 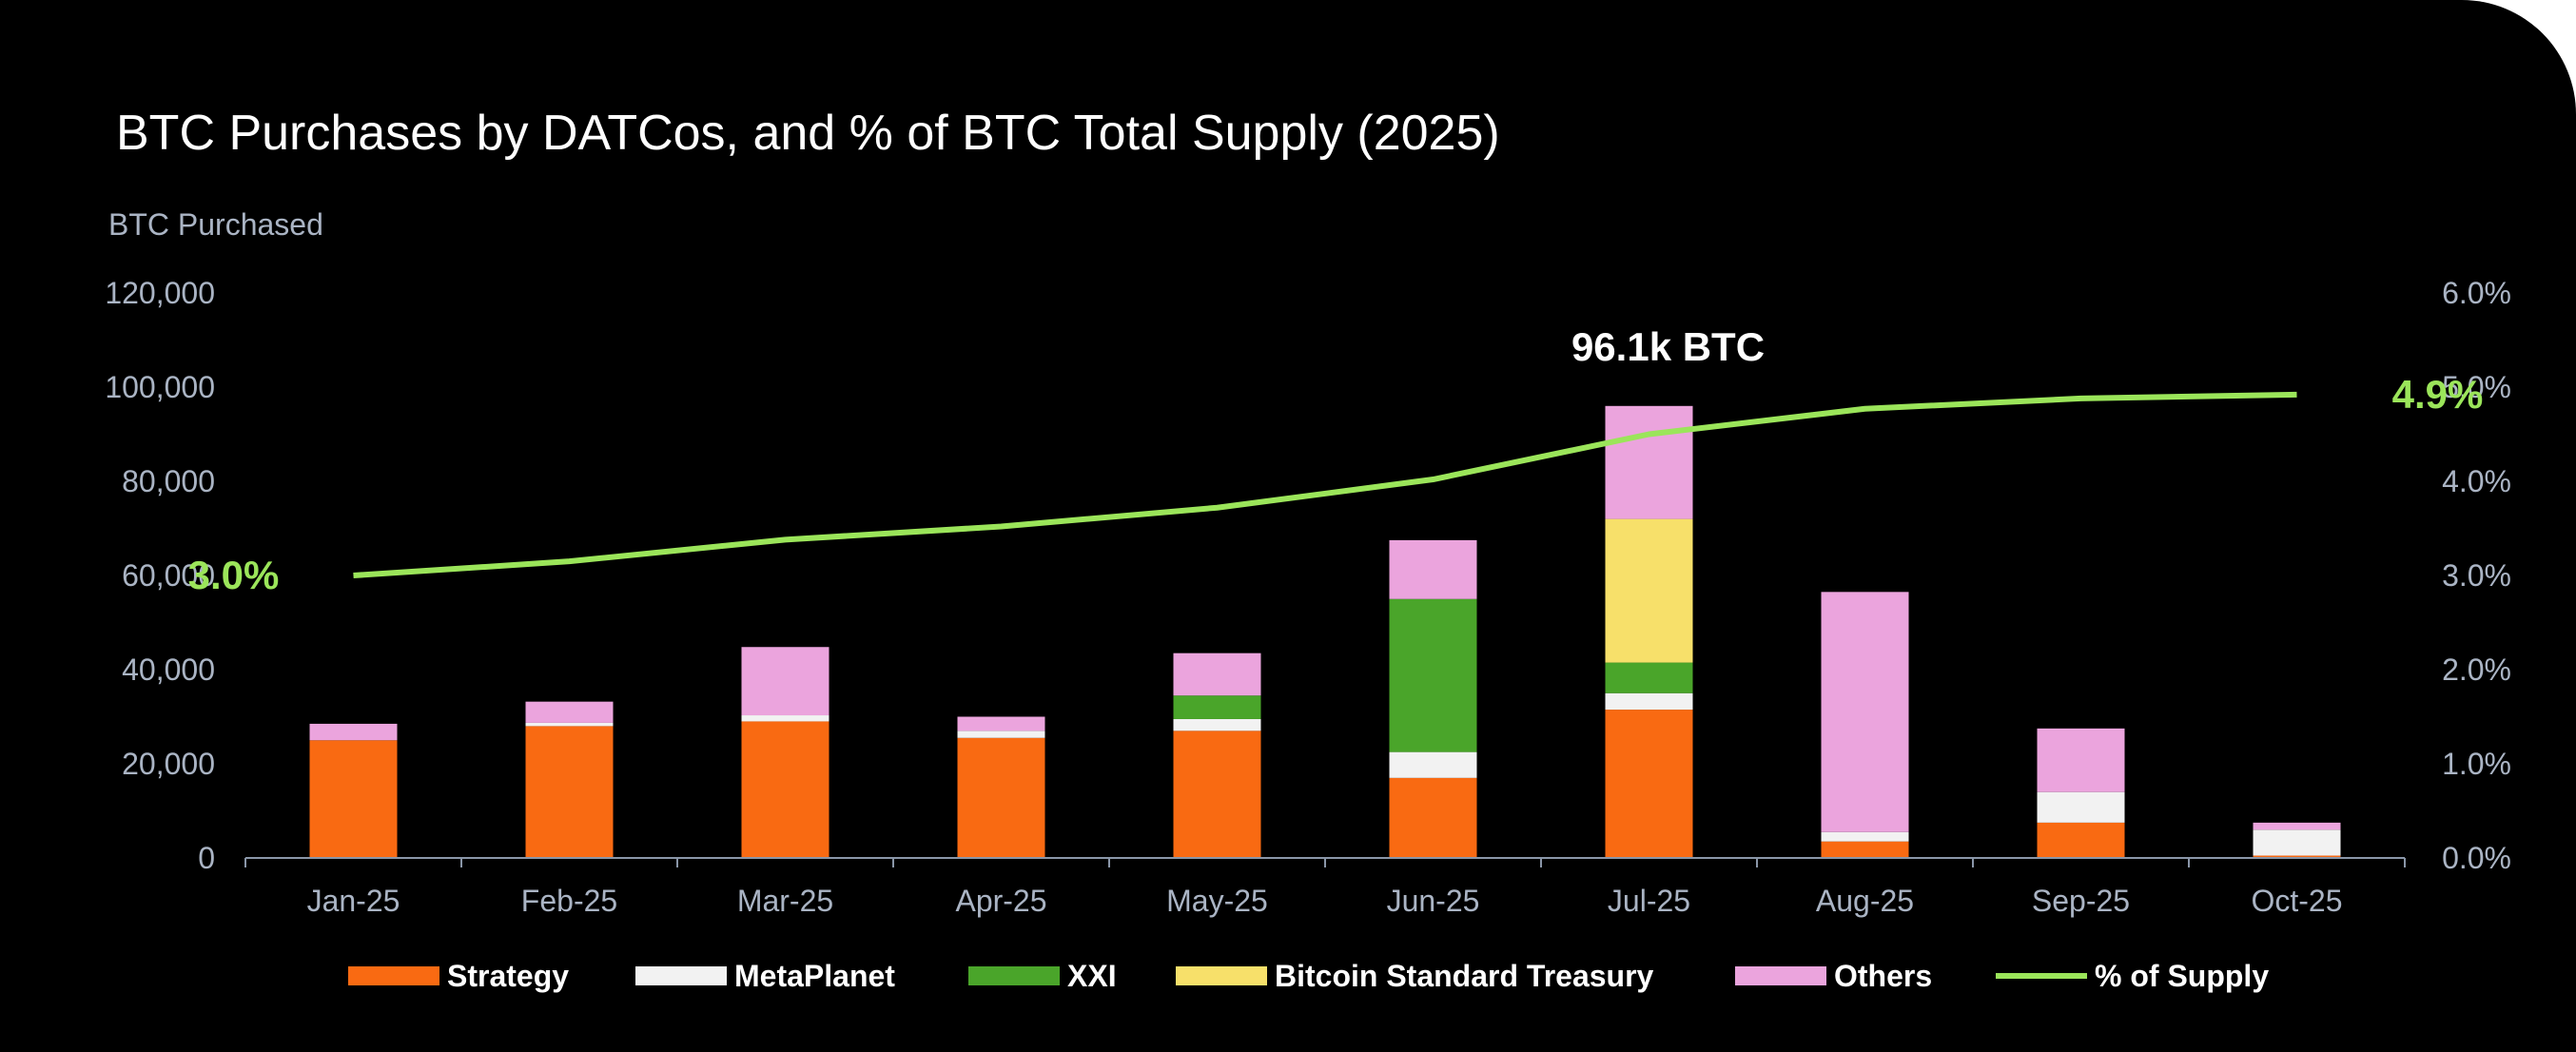 What do you see at coordinates (2476, 858) in the screenshot?
I see `y2-tick-label: 0.0%` at bounding box center [2476, 858].